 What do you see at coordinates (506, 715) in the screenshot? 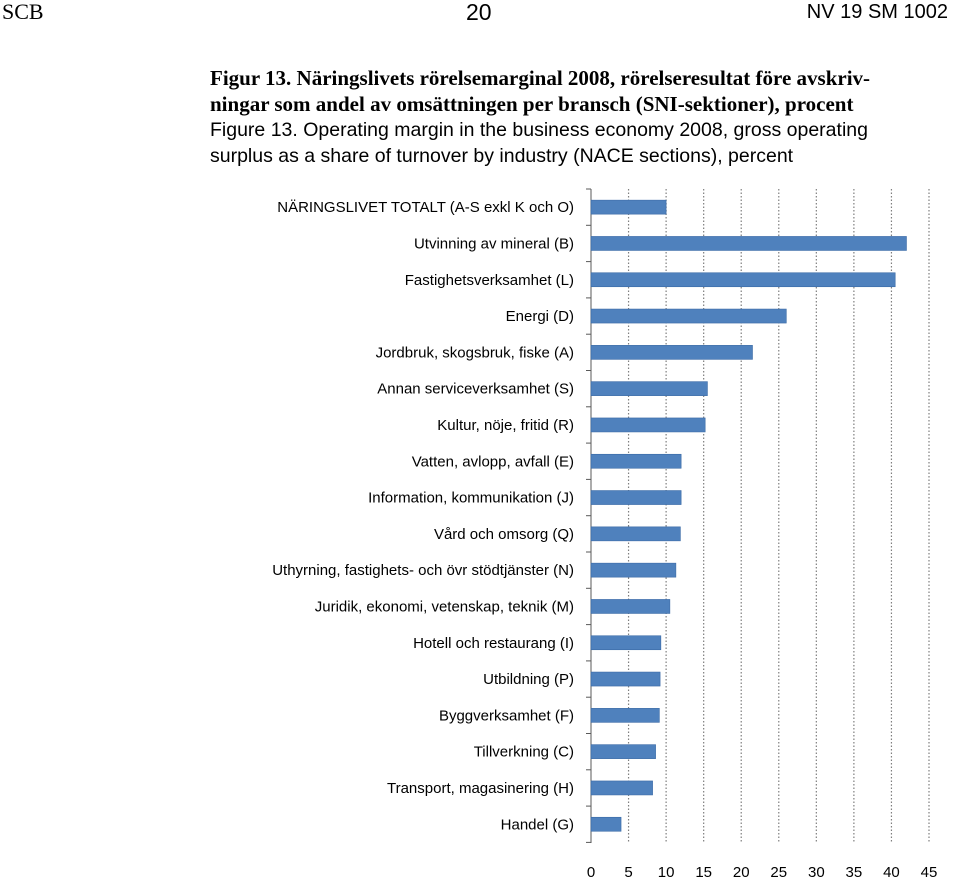
I see `category-label: Byggverksamhet (F)` at bounding box center [506, 715].